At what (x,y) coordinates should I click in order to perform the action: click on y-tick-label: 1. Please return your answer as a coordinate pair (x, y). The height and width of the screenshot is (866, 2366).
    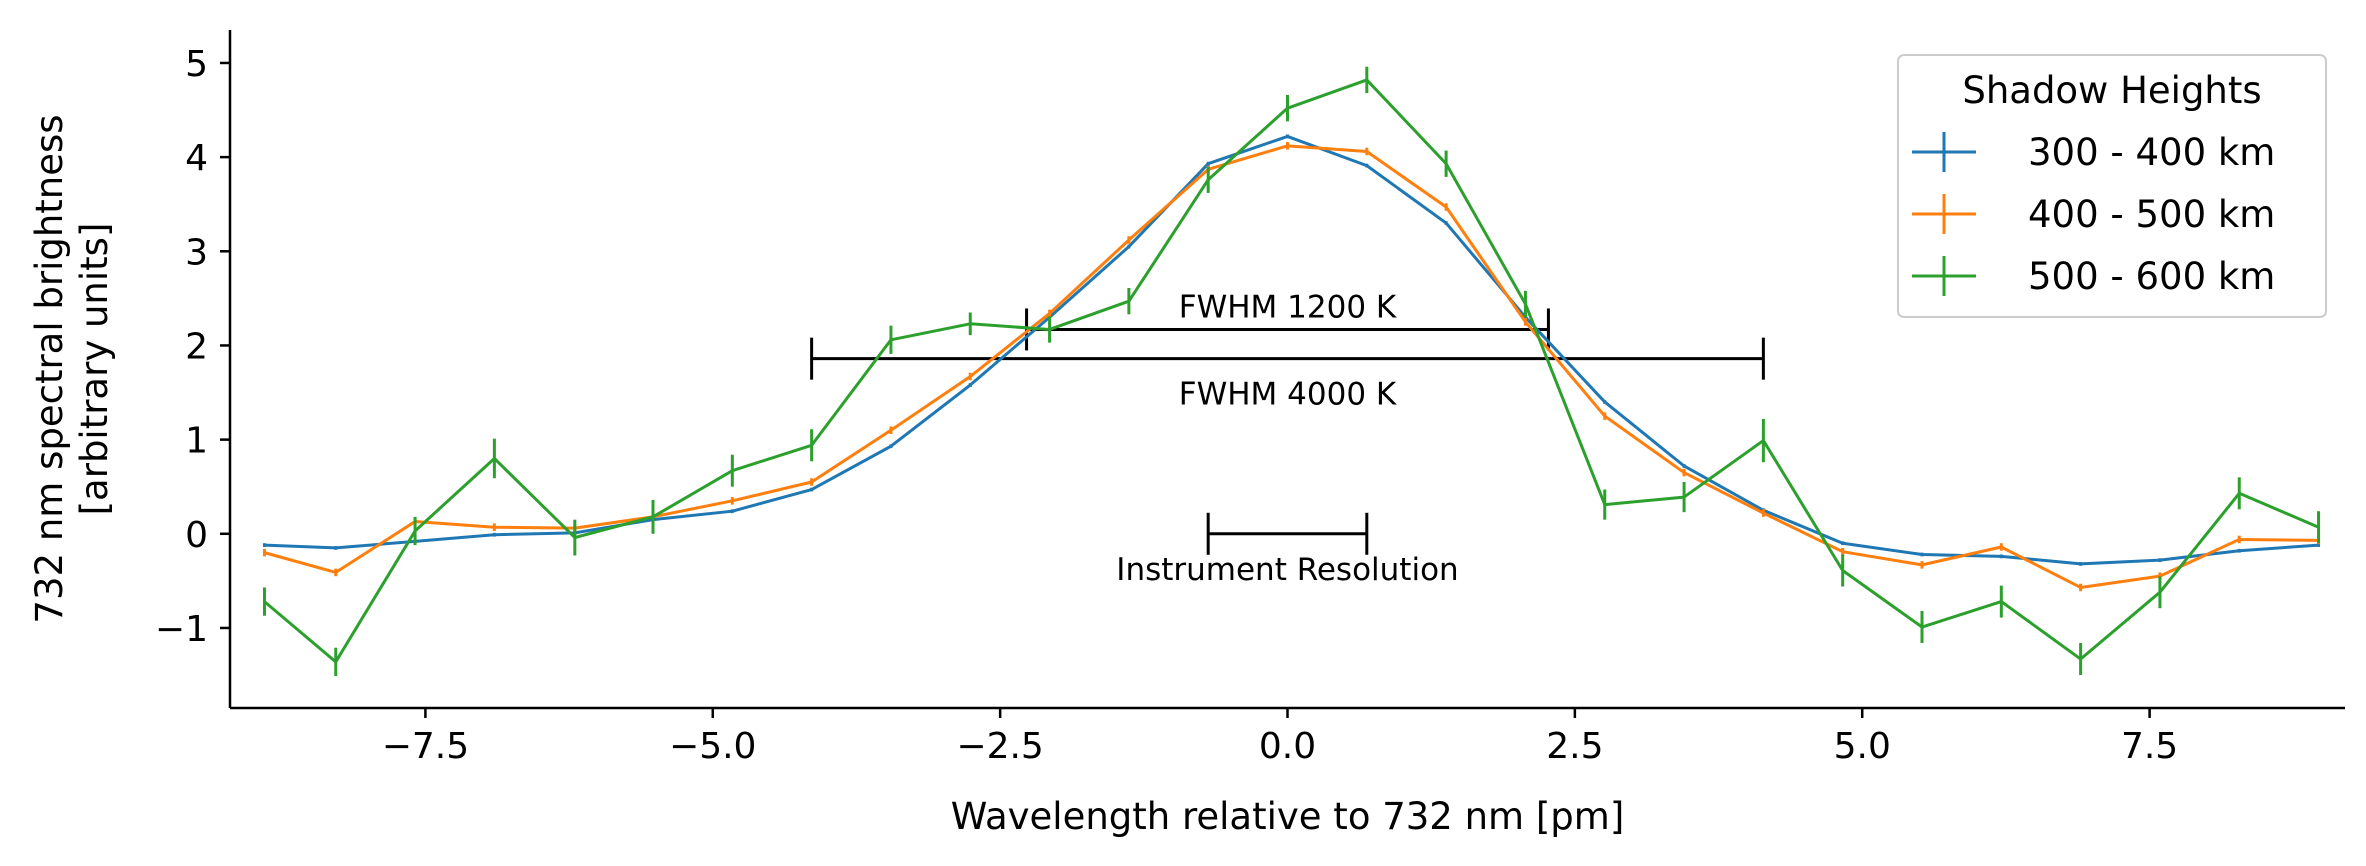
    Looking at the image, I should click on (196, 441).